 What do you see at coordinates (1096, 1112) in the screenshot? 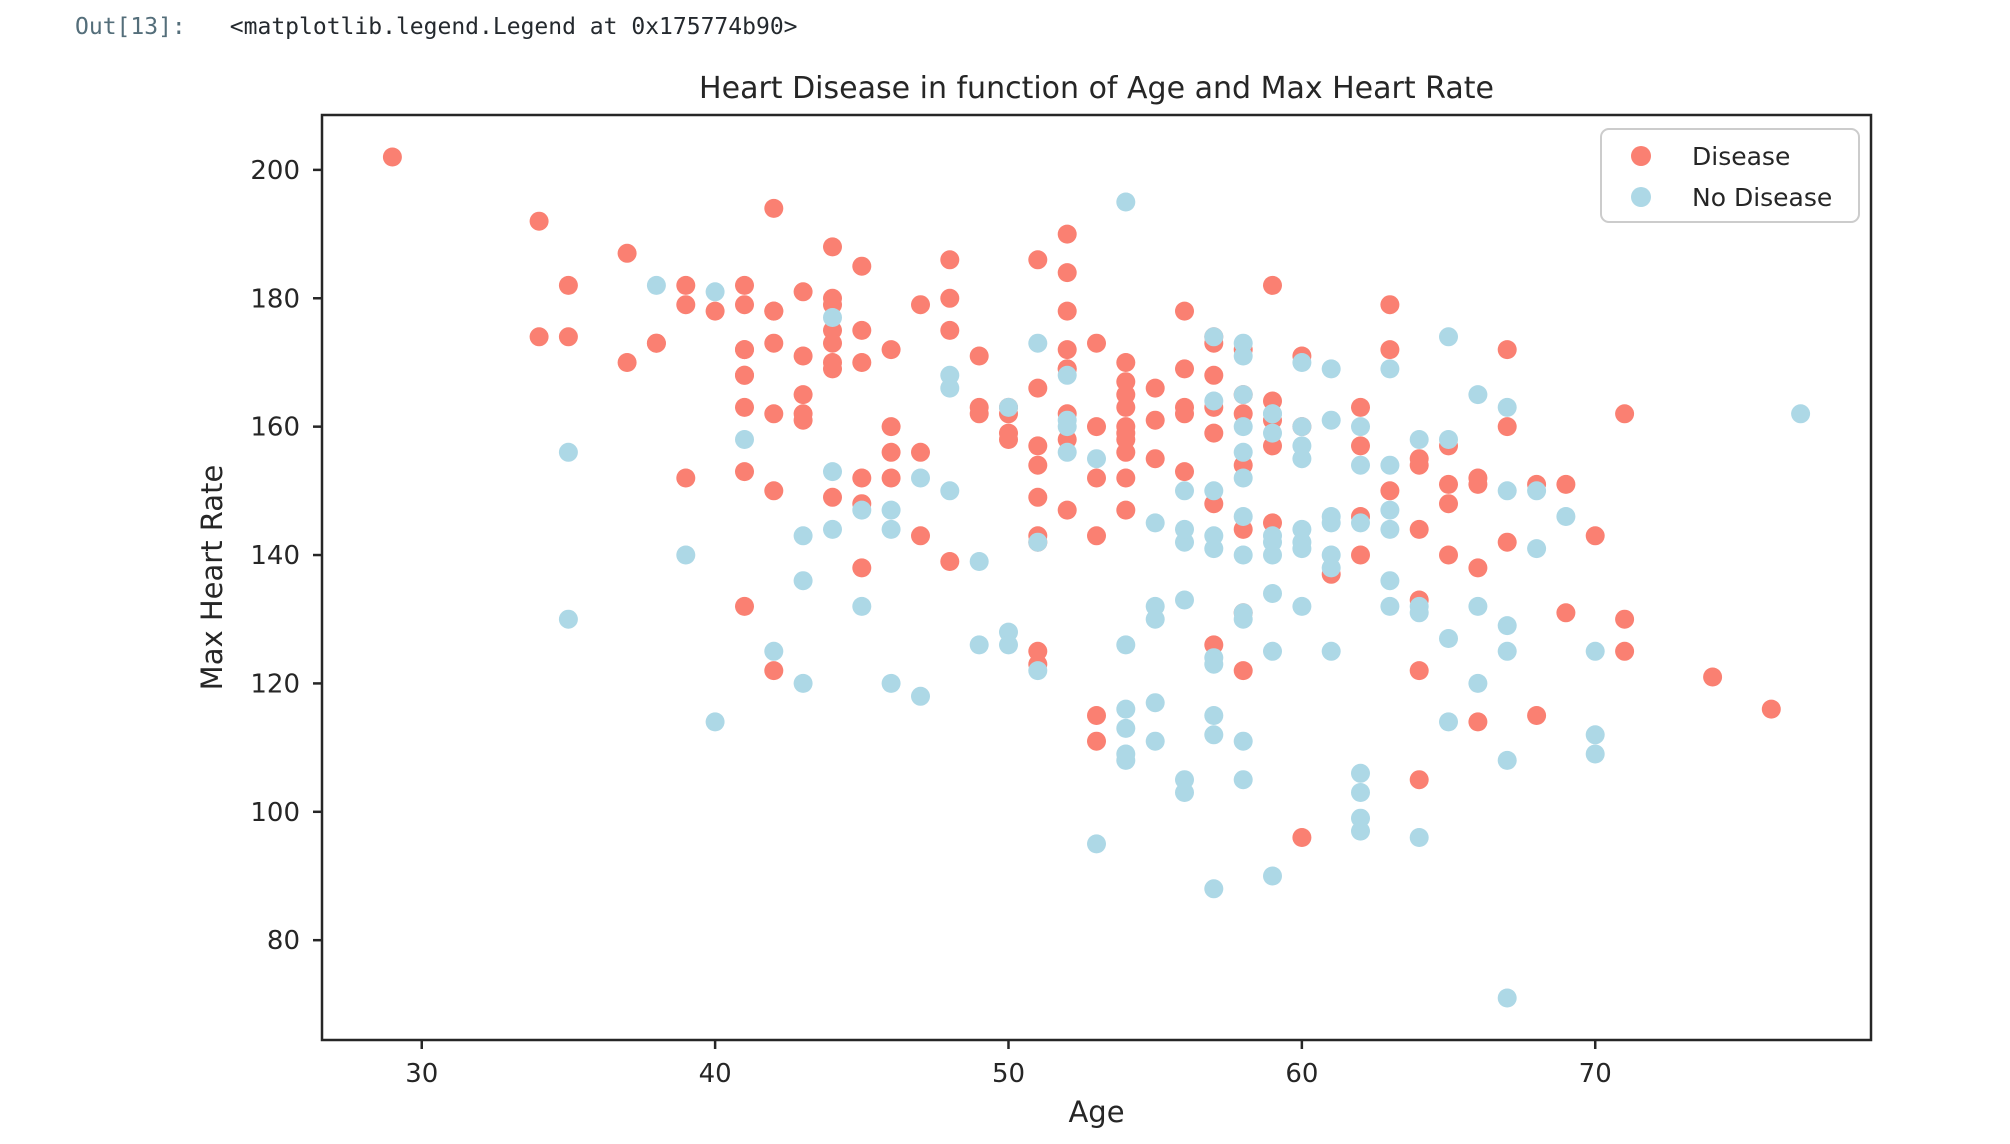
I see `x-axis-label: Age` at bounding box center [1096, 1112].